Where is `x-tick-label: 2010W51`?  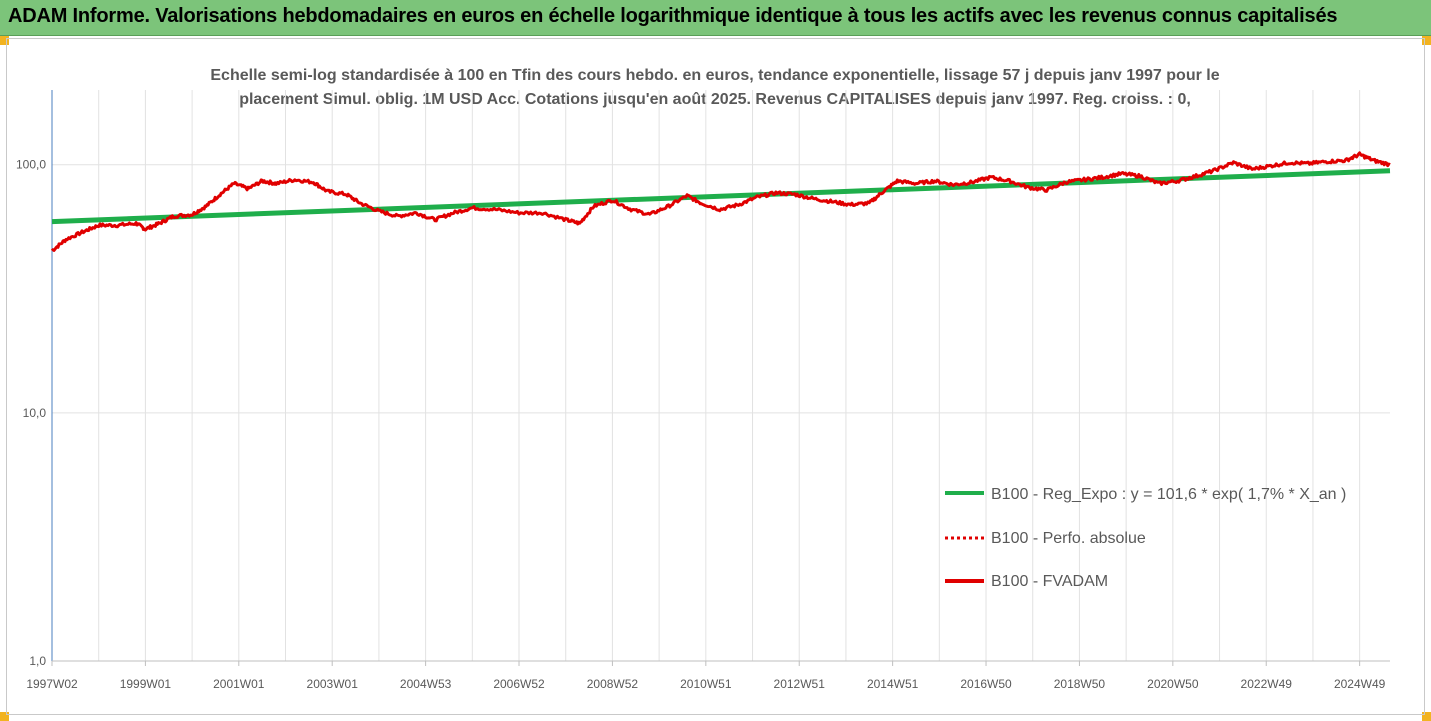
x-tick-label: 2010W51 is located at coordinates (706, 684).